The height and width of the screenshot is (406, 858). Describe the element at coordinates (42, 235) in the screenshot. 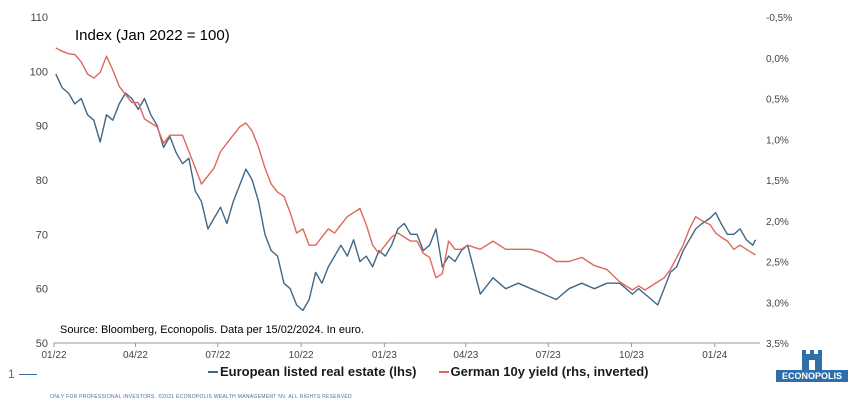

I see `y-left-tick-label: 70` at that location.